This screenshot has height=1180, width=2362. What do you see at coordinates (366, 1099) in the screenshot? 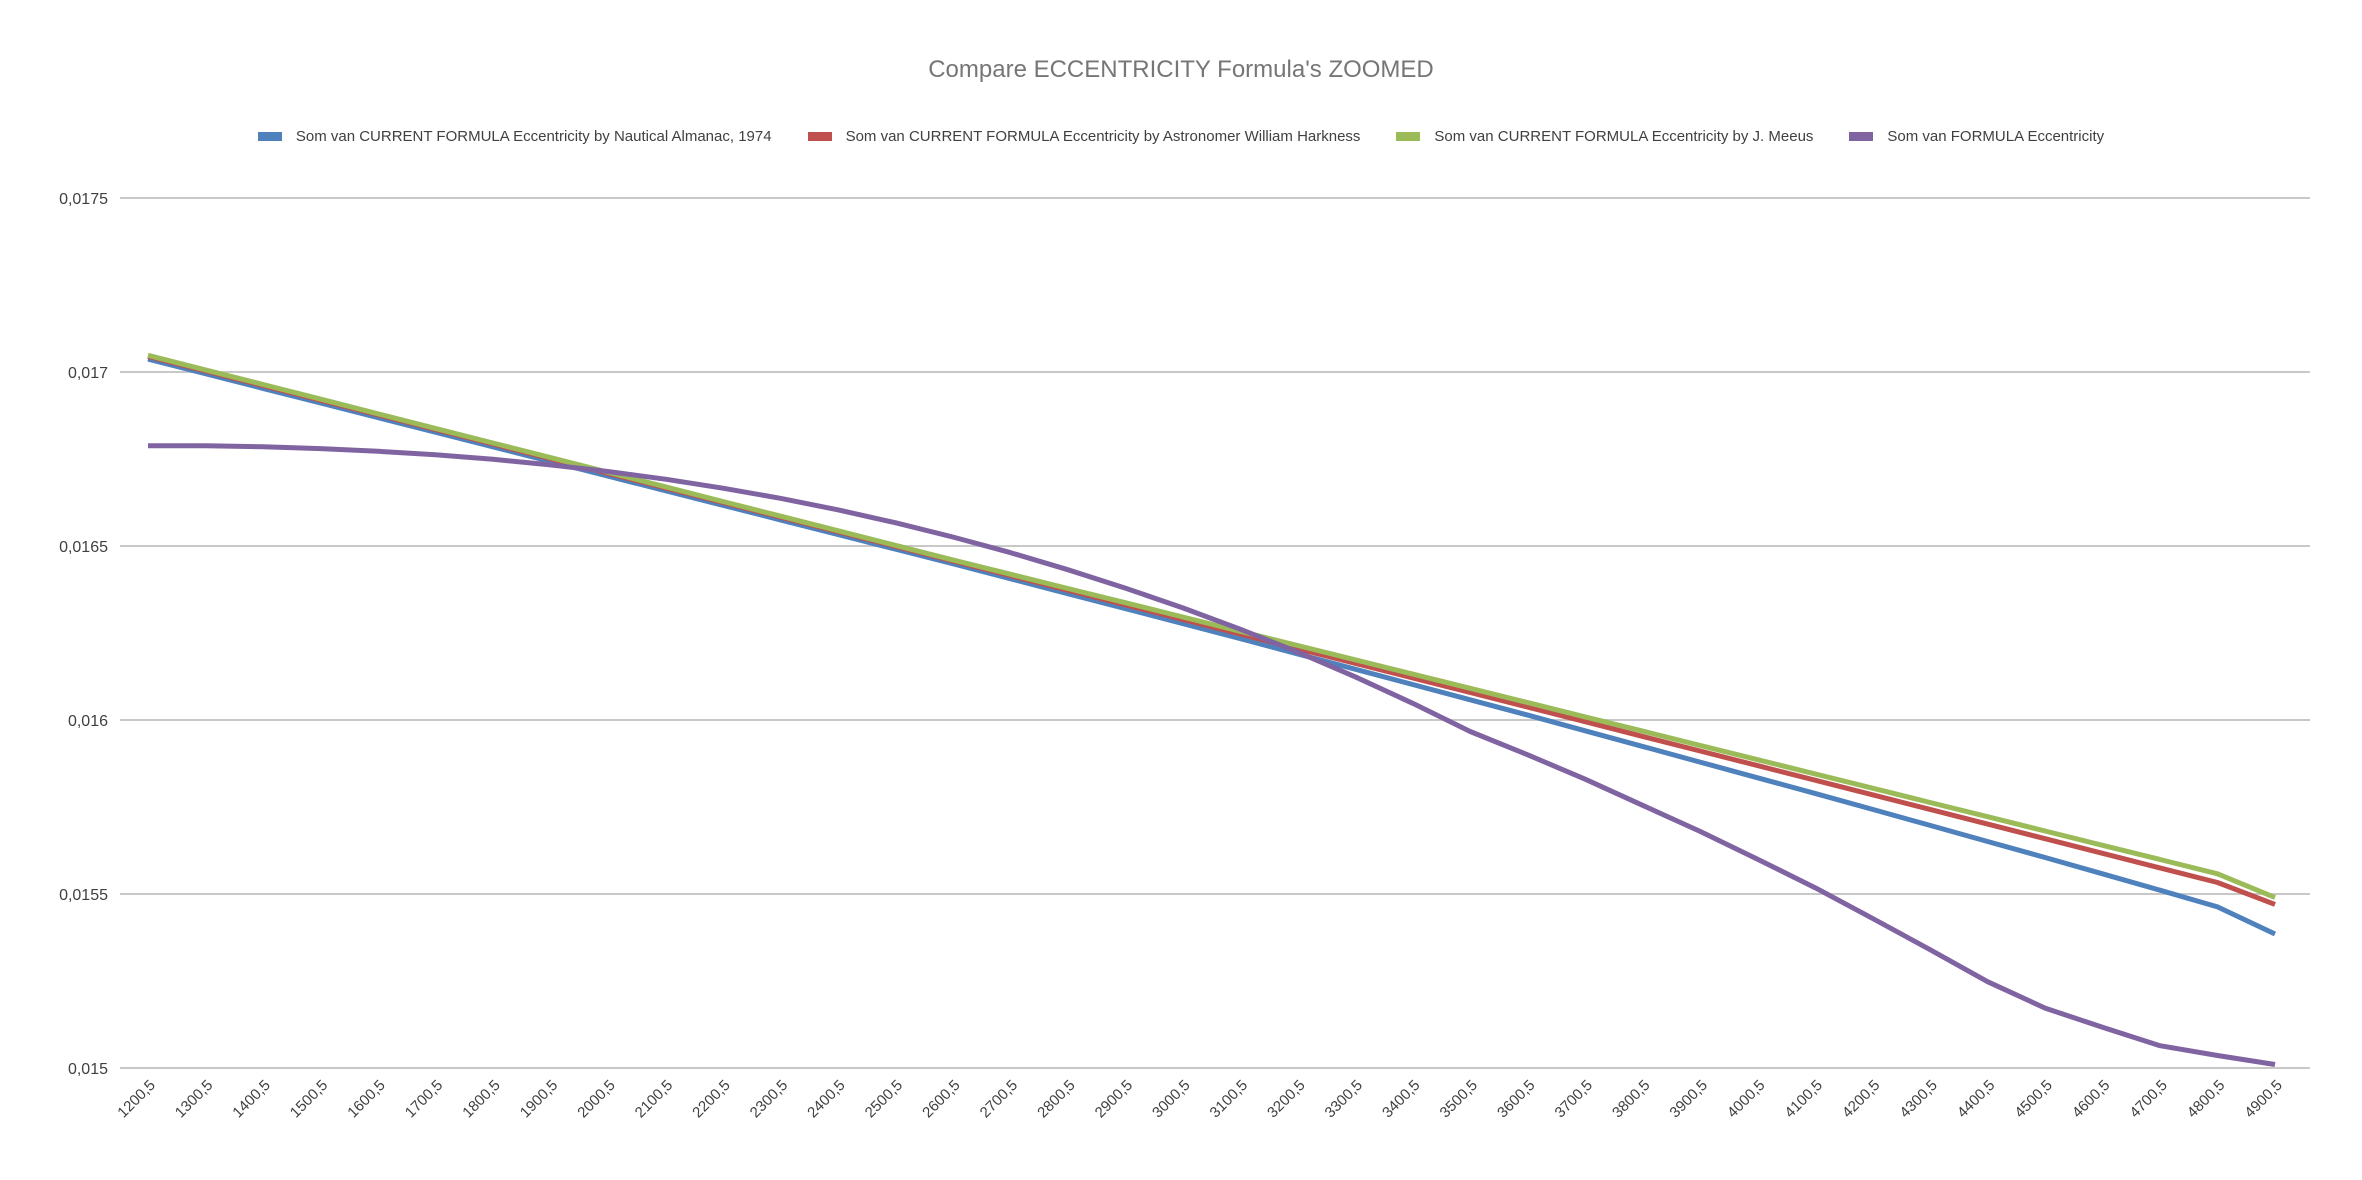
I see `x-tick-label: 1600,5` at bounding box center [366, 1099].